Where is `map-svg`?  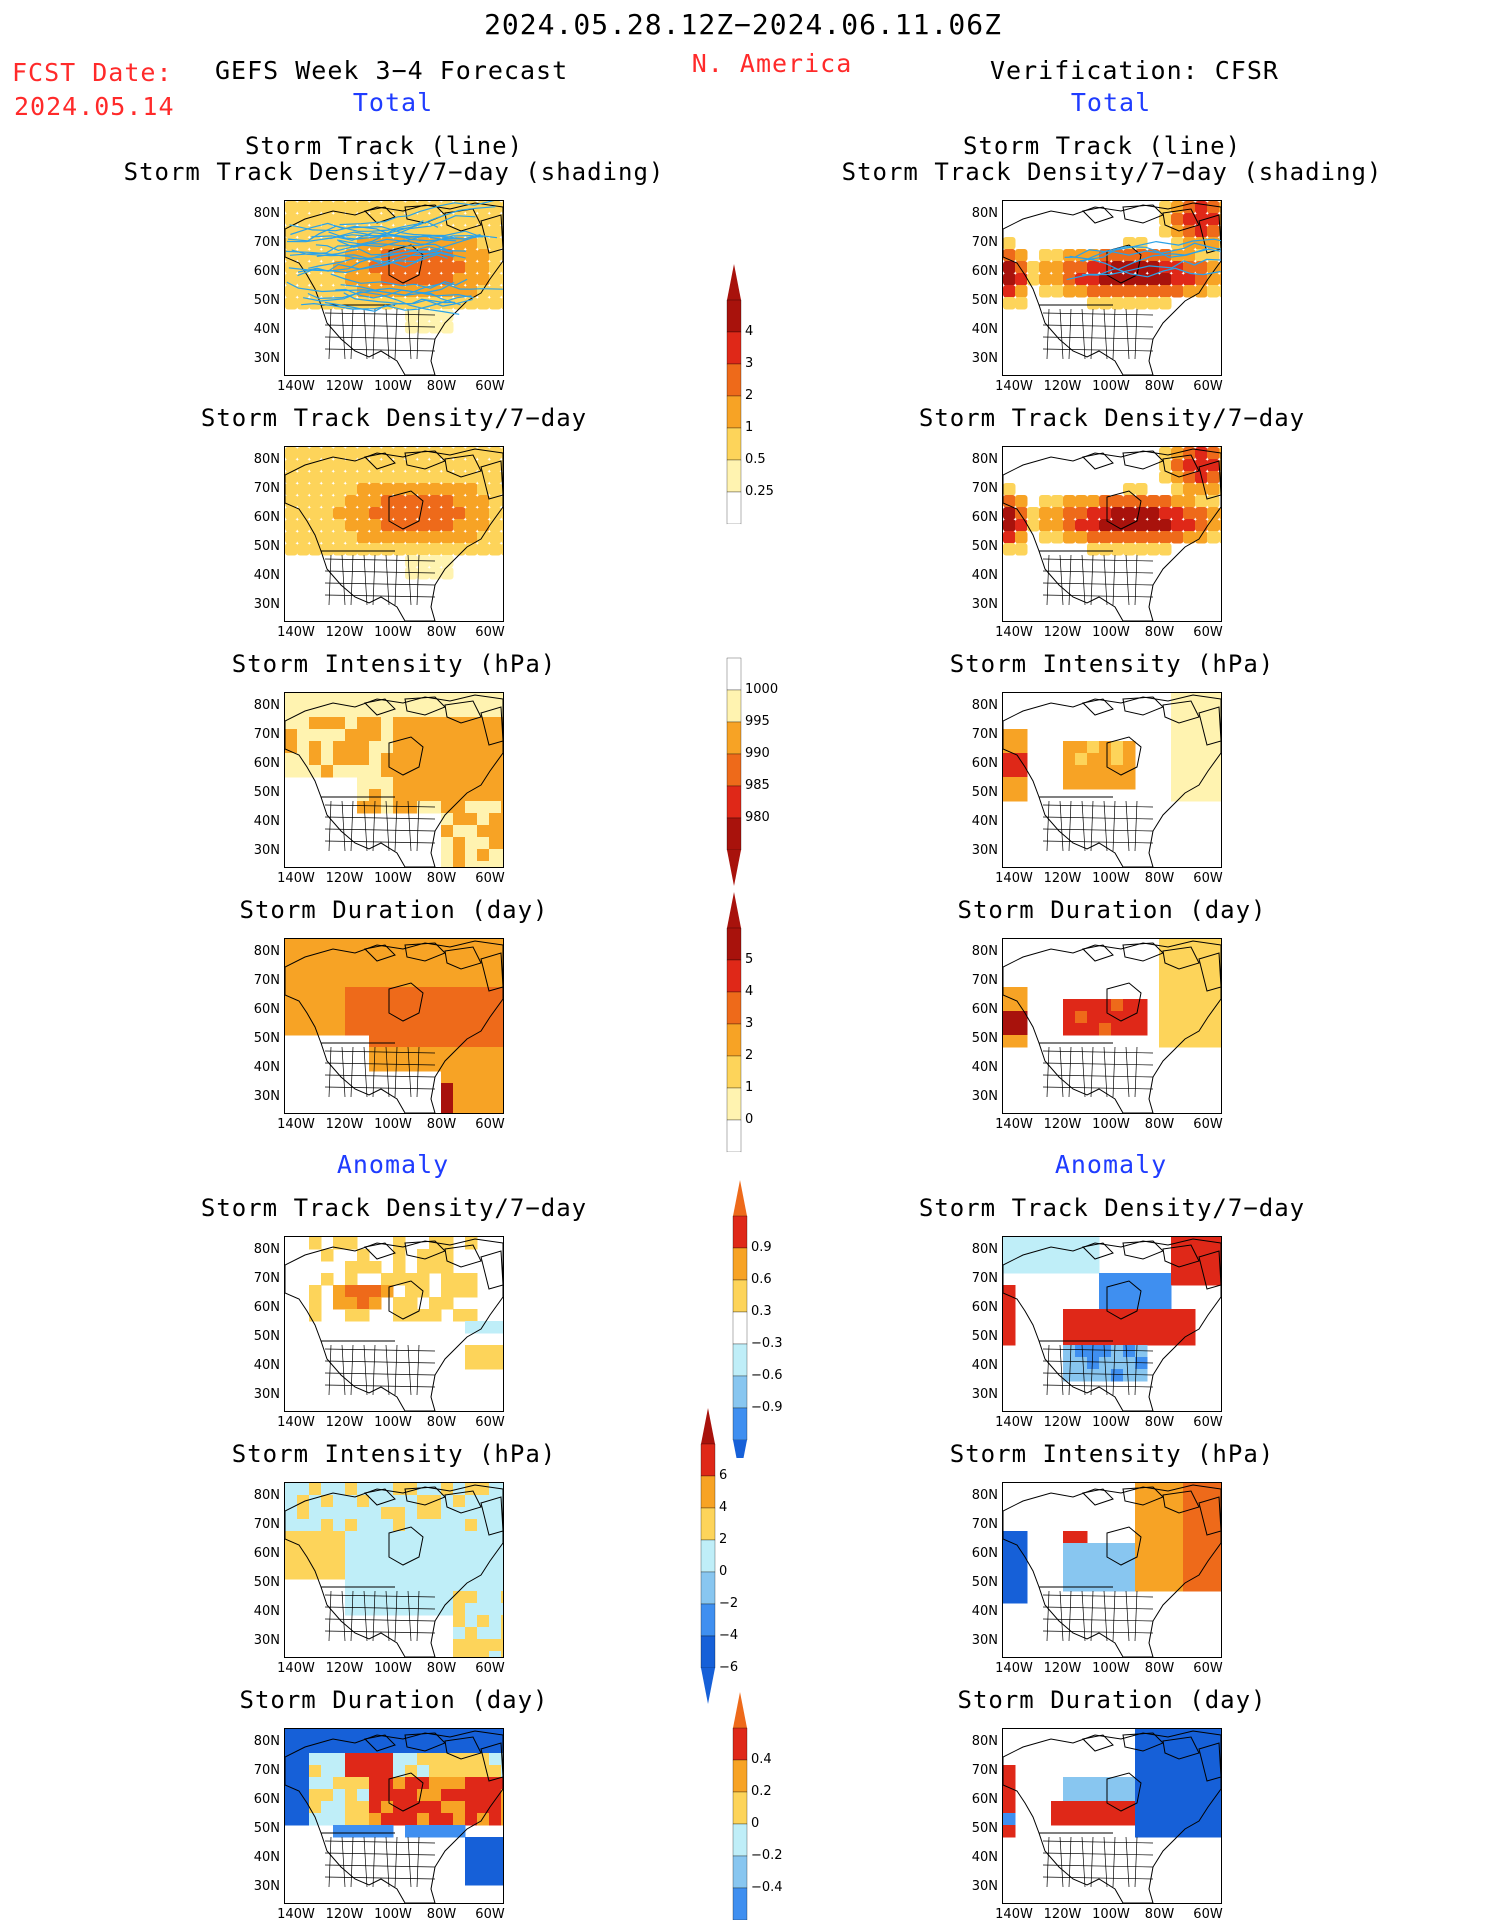 map-svg is located at coordinates (394, 288).